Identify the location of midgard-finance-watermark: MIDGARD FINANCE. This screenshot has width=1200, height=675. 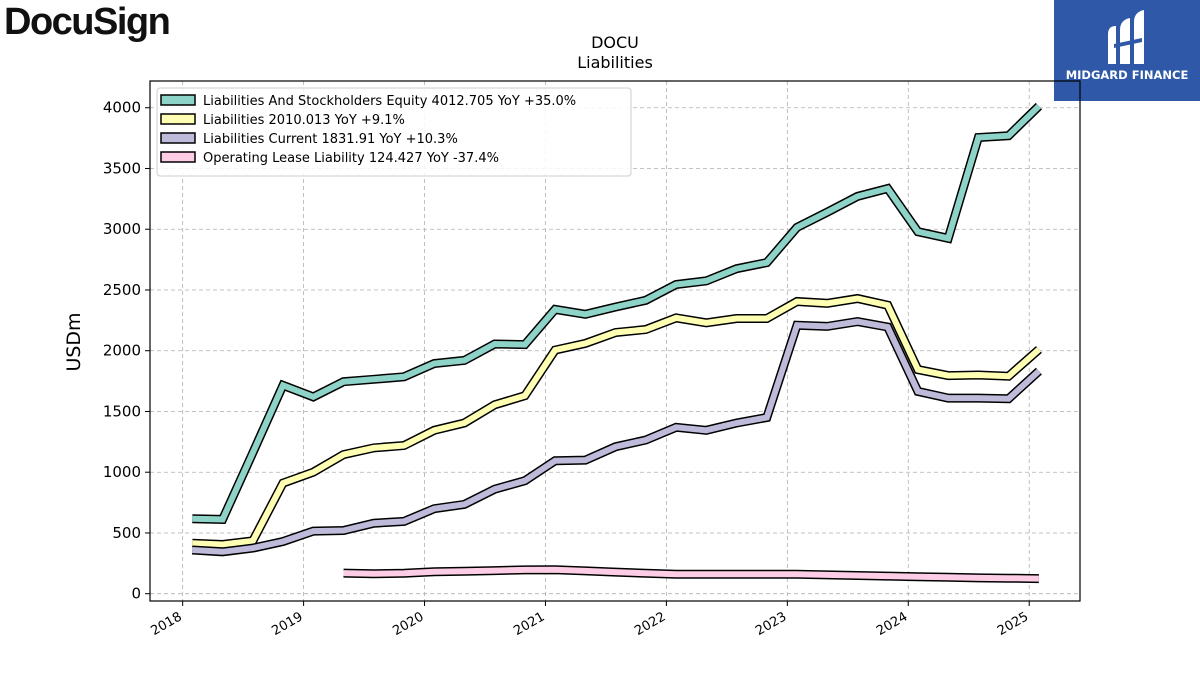
(1127, 50).